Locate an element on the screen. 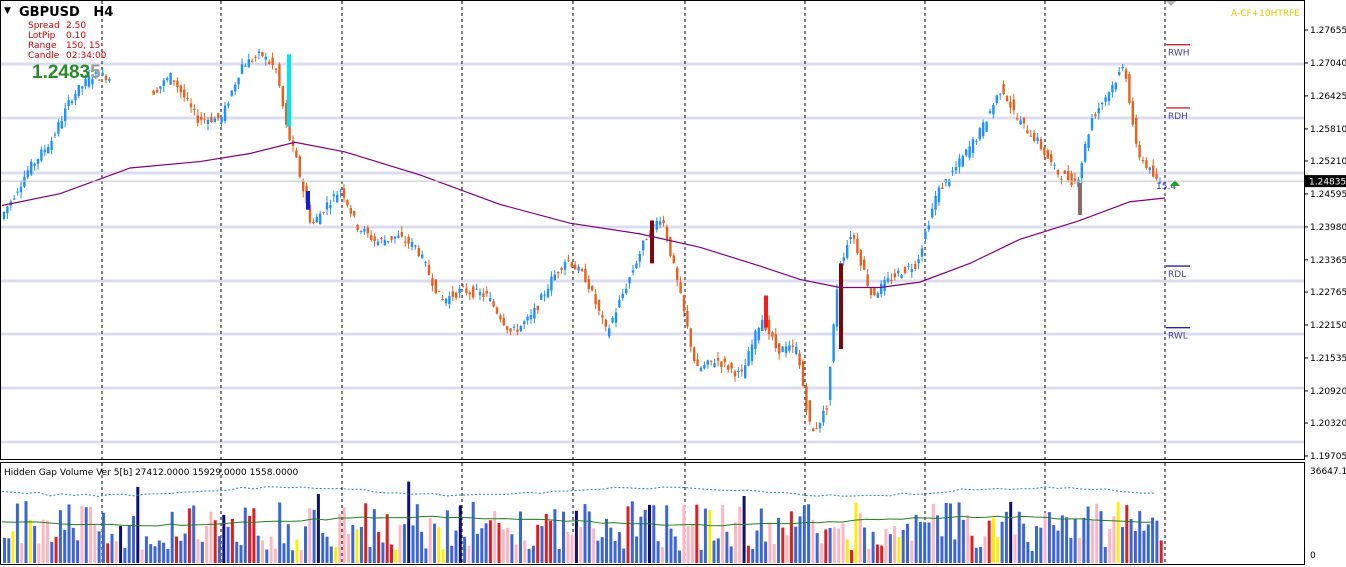  gap-candle is located at coordinates (308, 200).